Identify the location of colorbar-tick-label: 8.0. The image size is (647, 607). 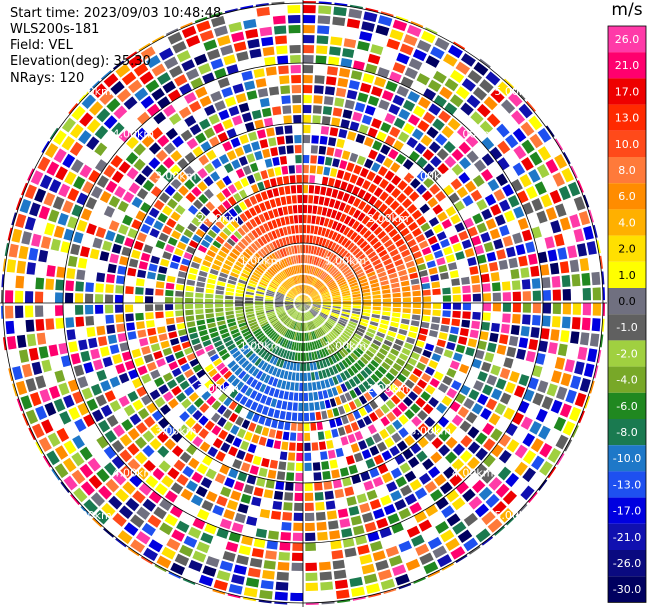
(627, 170).